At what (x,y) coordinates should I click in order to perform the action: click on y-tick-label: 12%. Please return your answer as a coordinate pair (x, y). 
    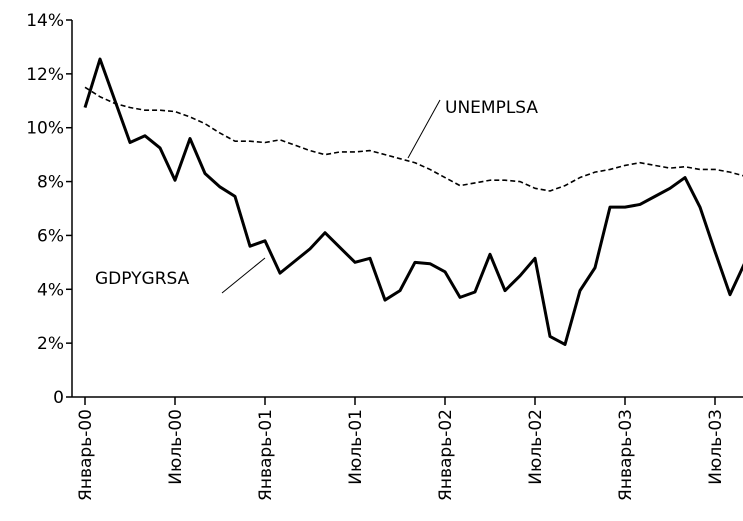
    Looking at the image, I should click on (45, 75).